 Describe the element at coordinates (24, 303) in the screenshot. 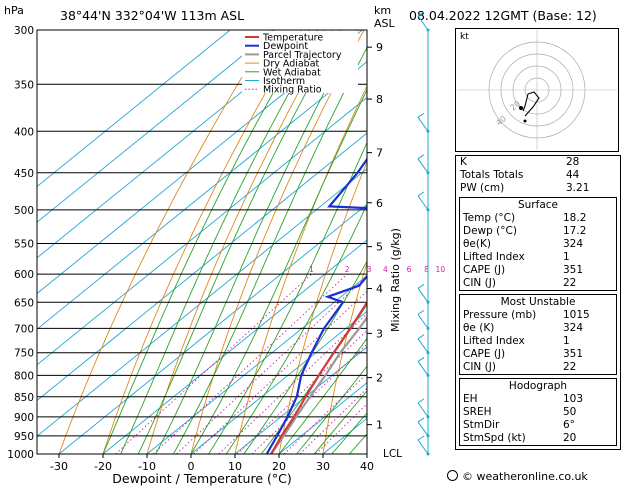

I see `pressure-tick-label: 650` at that location.